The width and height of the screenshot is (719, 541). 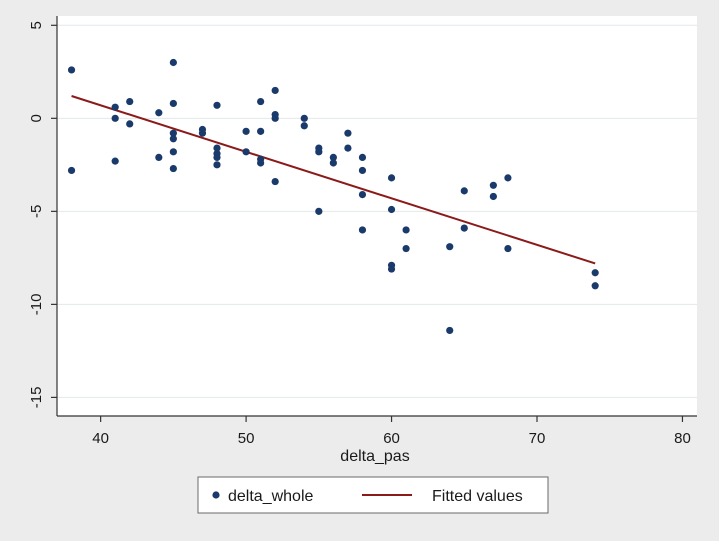 I want to click on legend-label-delta-whole: delta_whole, so click(x=271, y=496).